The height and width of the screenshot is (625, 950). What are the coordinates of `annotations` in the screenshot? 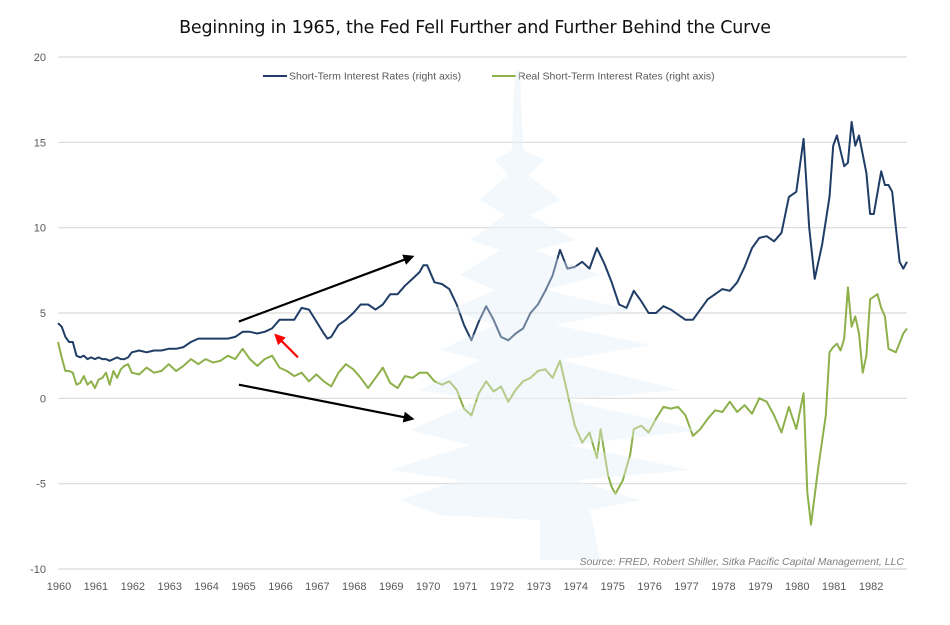 It's located at (326, 338).